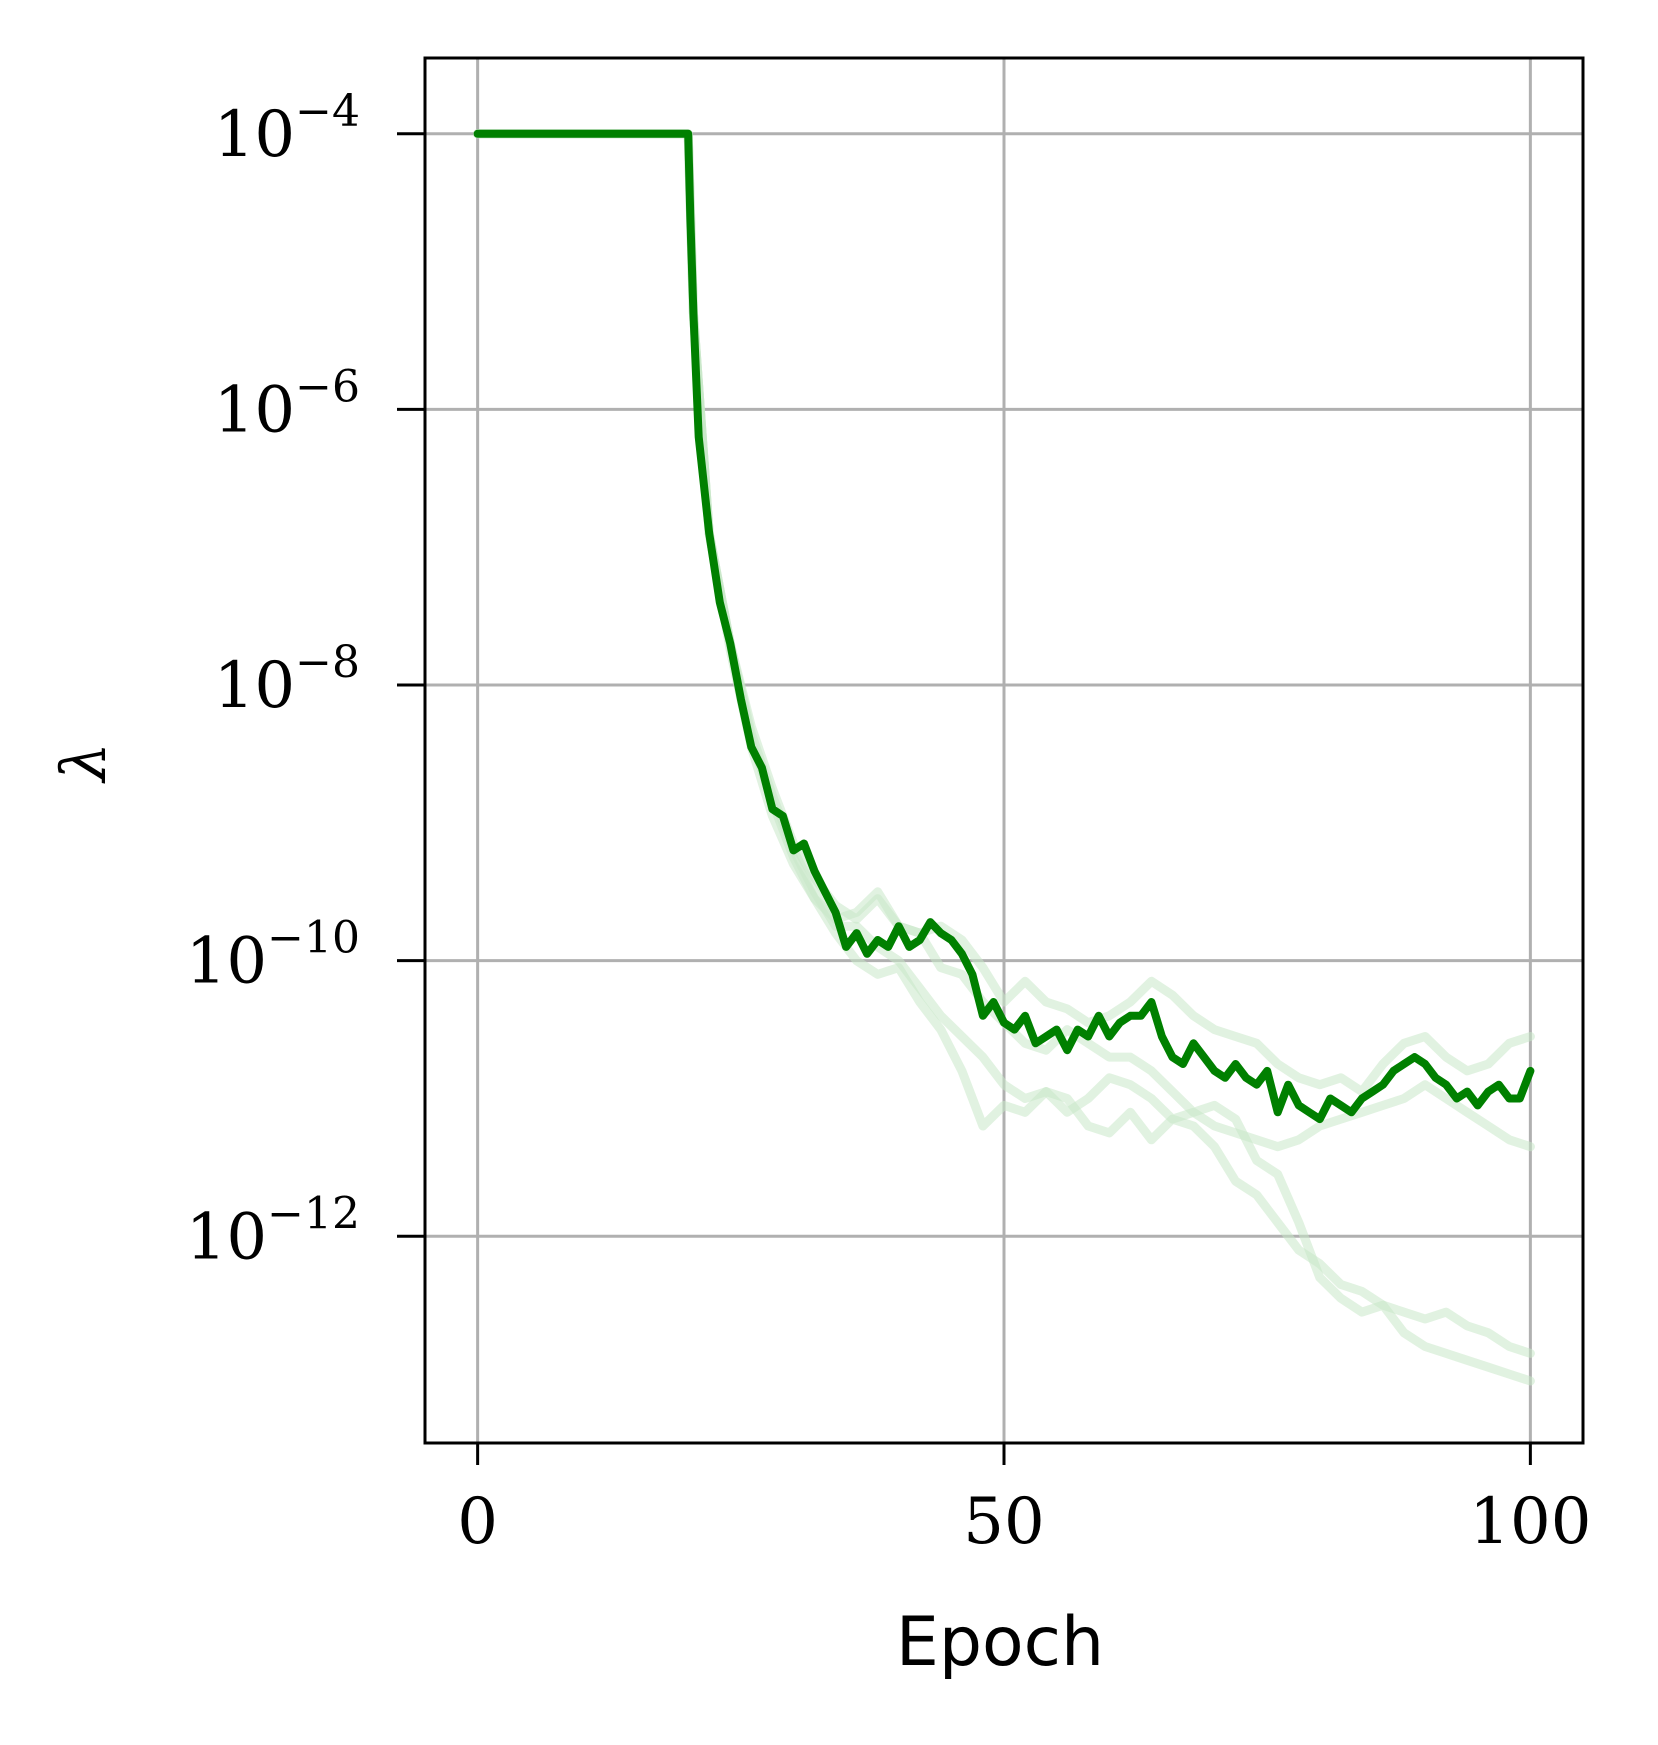  Describe the element at coordinates (327, 662) in the screenshot. I see `y-tick-exponent: −8` at that location.